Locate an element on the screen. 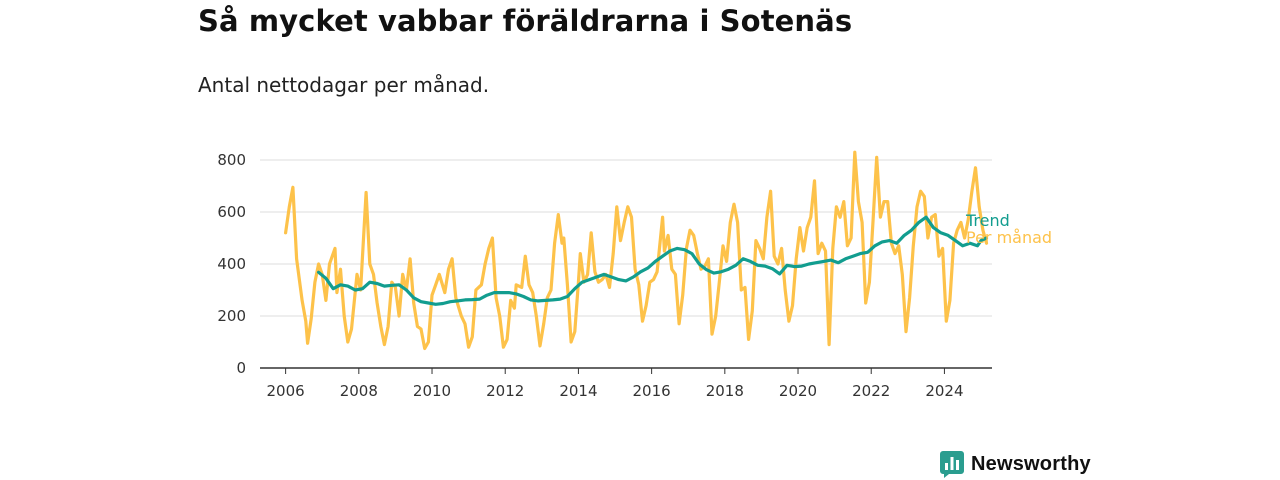  y-tick-label: 600 is located at coordinates (231, 212).